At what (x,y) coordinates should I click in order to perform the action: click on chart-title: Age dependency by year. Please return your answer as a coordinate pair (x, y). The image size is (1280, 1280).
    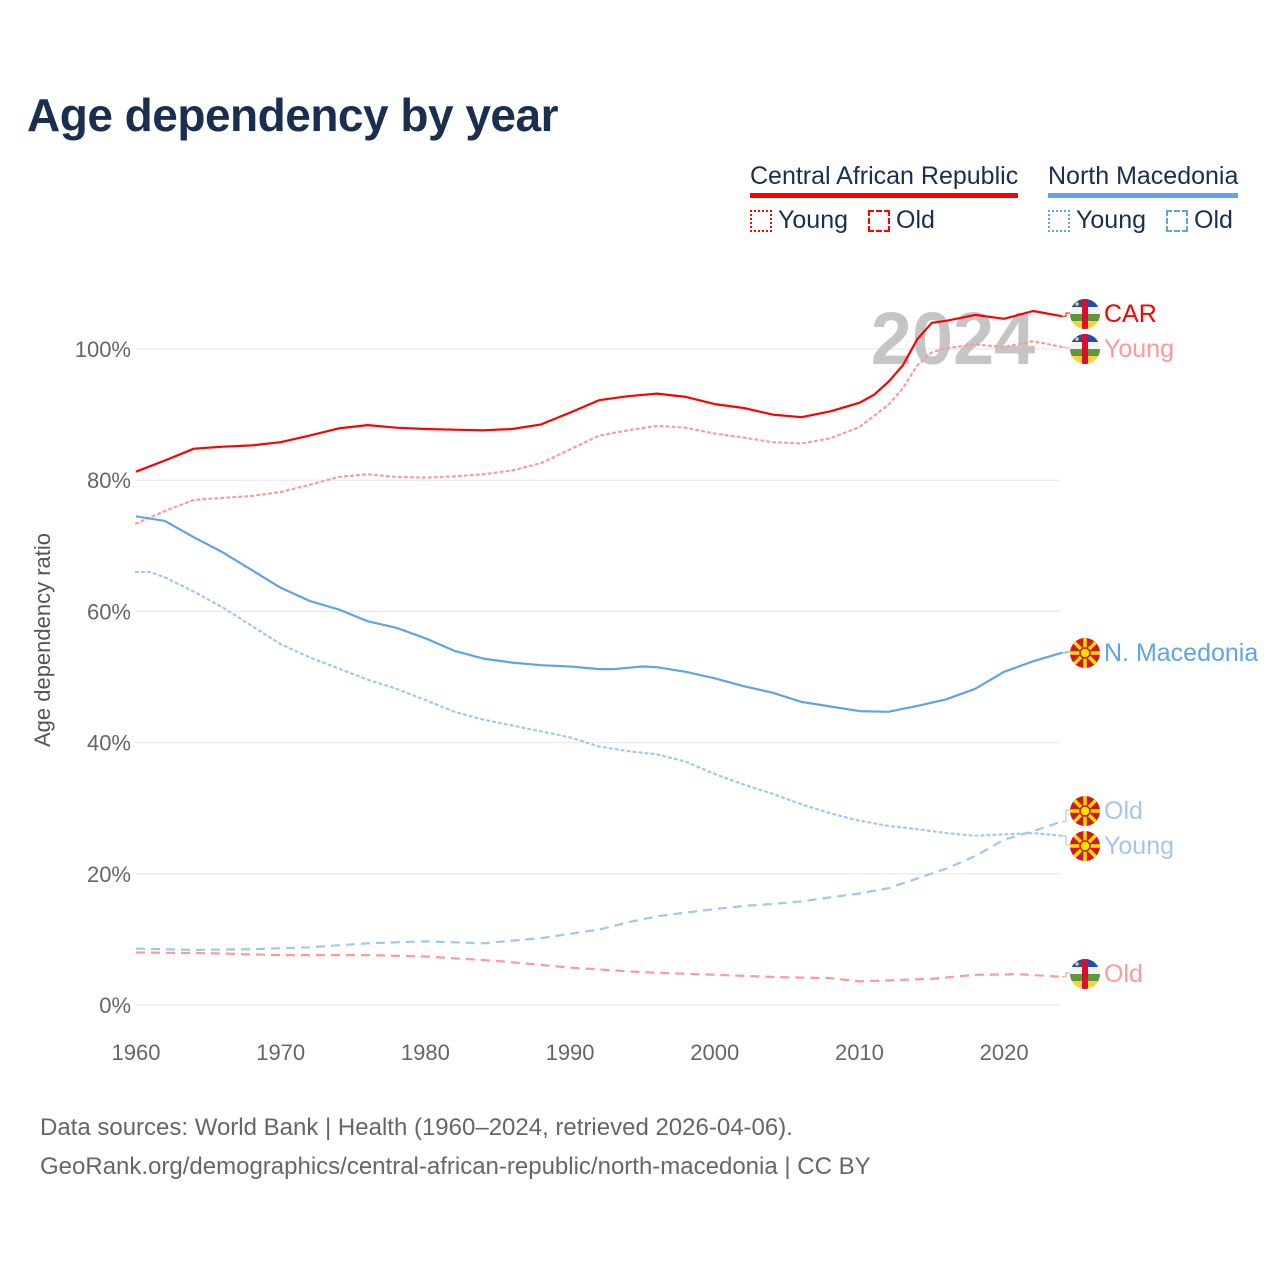
    Looking at the image, I should click on (292, 115).